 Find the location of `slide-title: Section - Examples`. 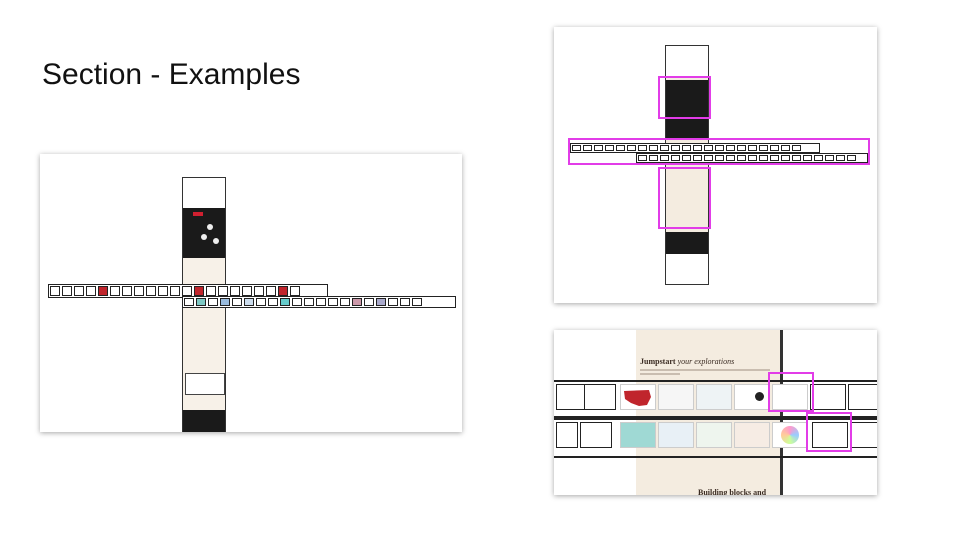

slide-title: Section - Examples is located at coordinates (171, 74).